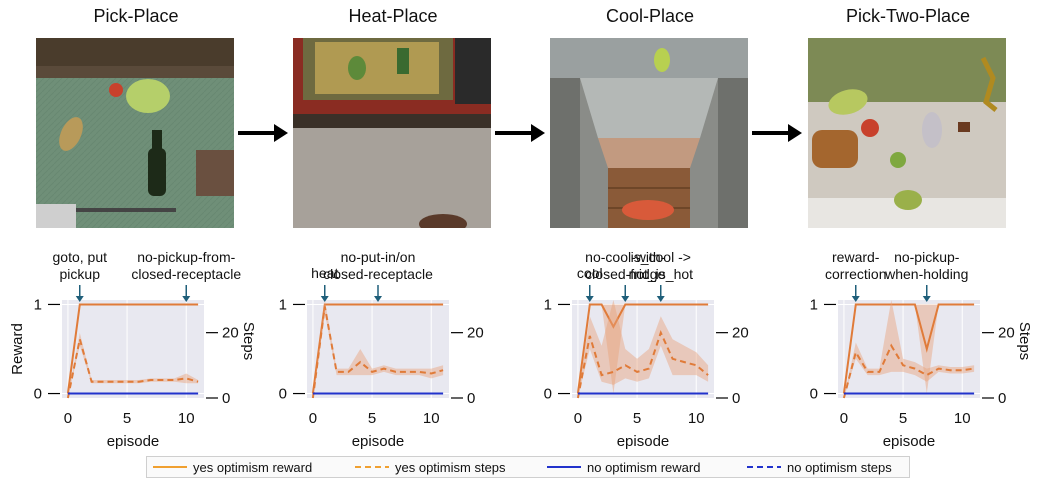  What do you see at coordinates (450, 467) in the screenshot?
I see `legend-label: yes optimism steps` at bounding box center [450, 467].